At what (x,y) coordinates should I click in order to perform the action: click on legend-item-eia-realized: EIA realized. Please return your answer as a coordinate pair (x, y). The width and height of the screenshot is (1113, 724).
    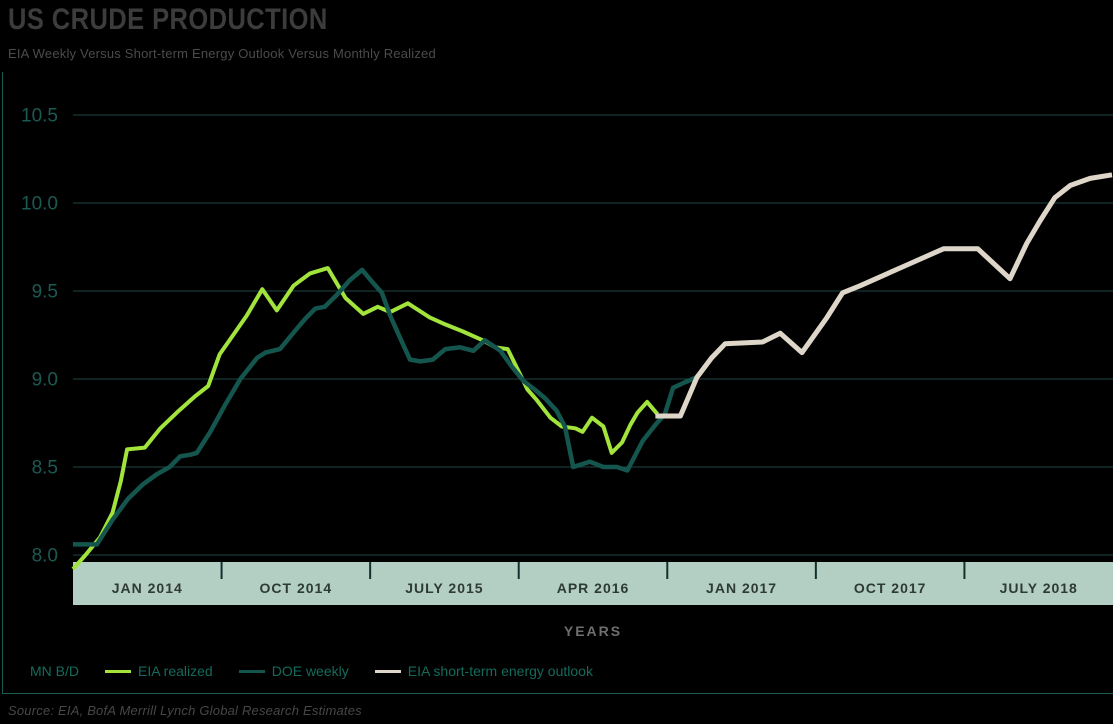
    Looking at the image, I should click on (159, 671).